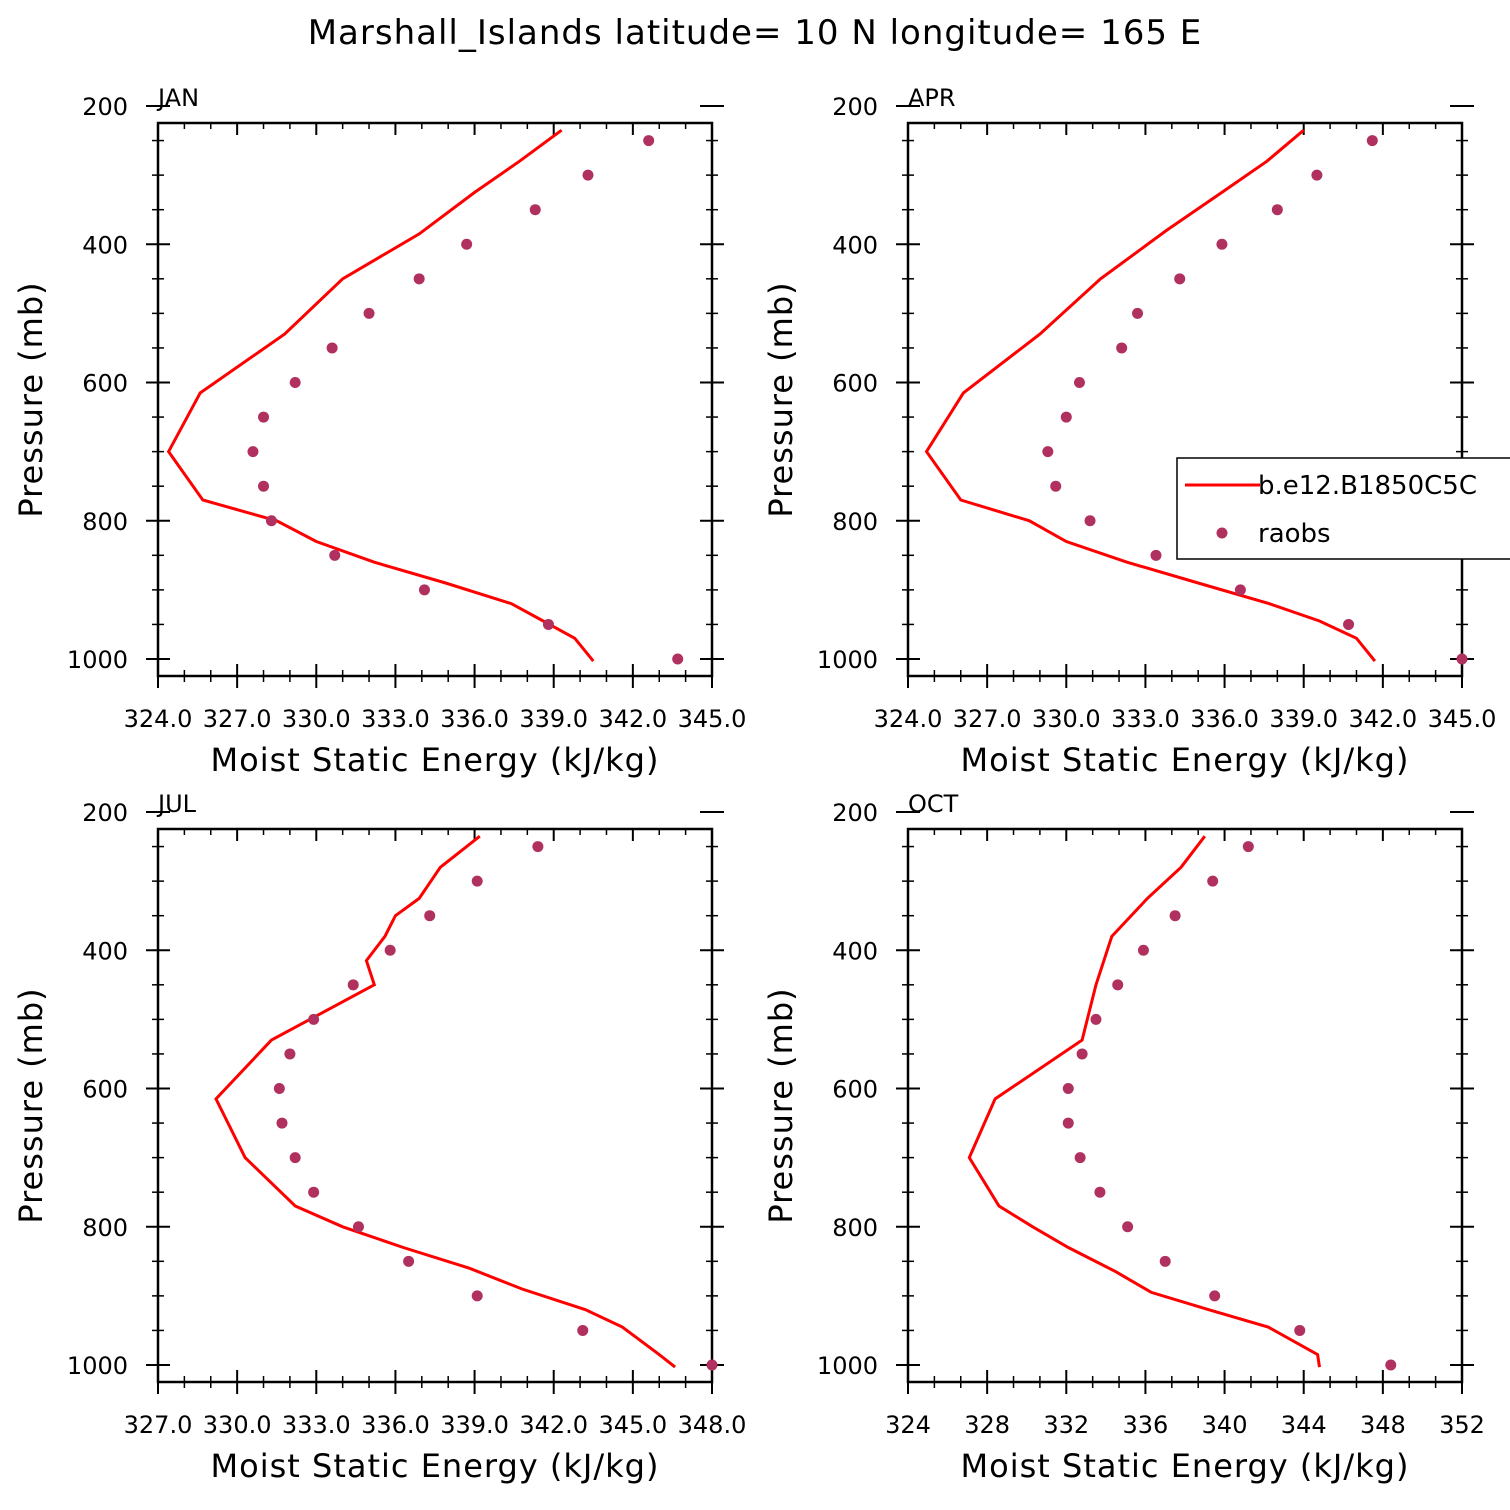 The width and height of the screenshot is (1510, 1510). Describe the element at coordinates (847, 1366) in the screenshot. I see `y-tick-label: 1000` at that location.